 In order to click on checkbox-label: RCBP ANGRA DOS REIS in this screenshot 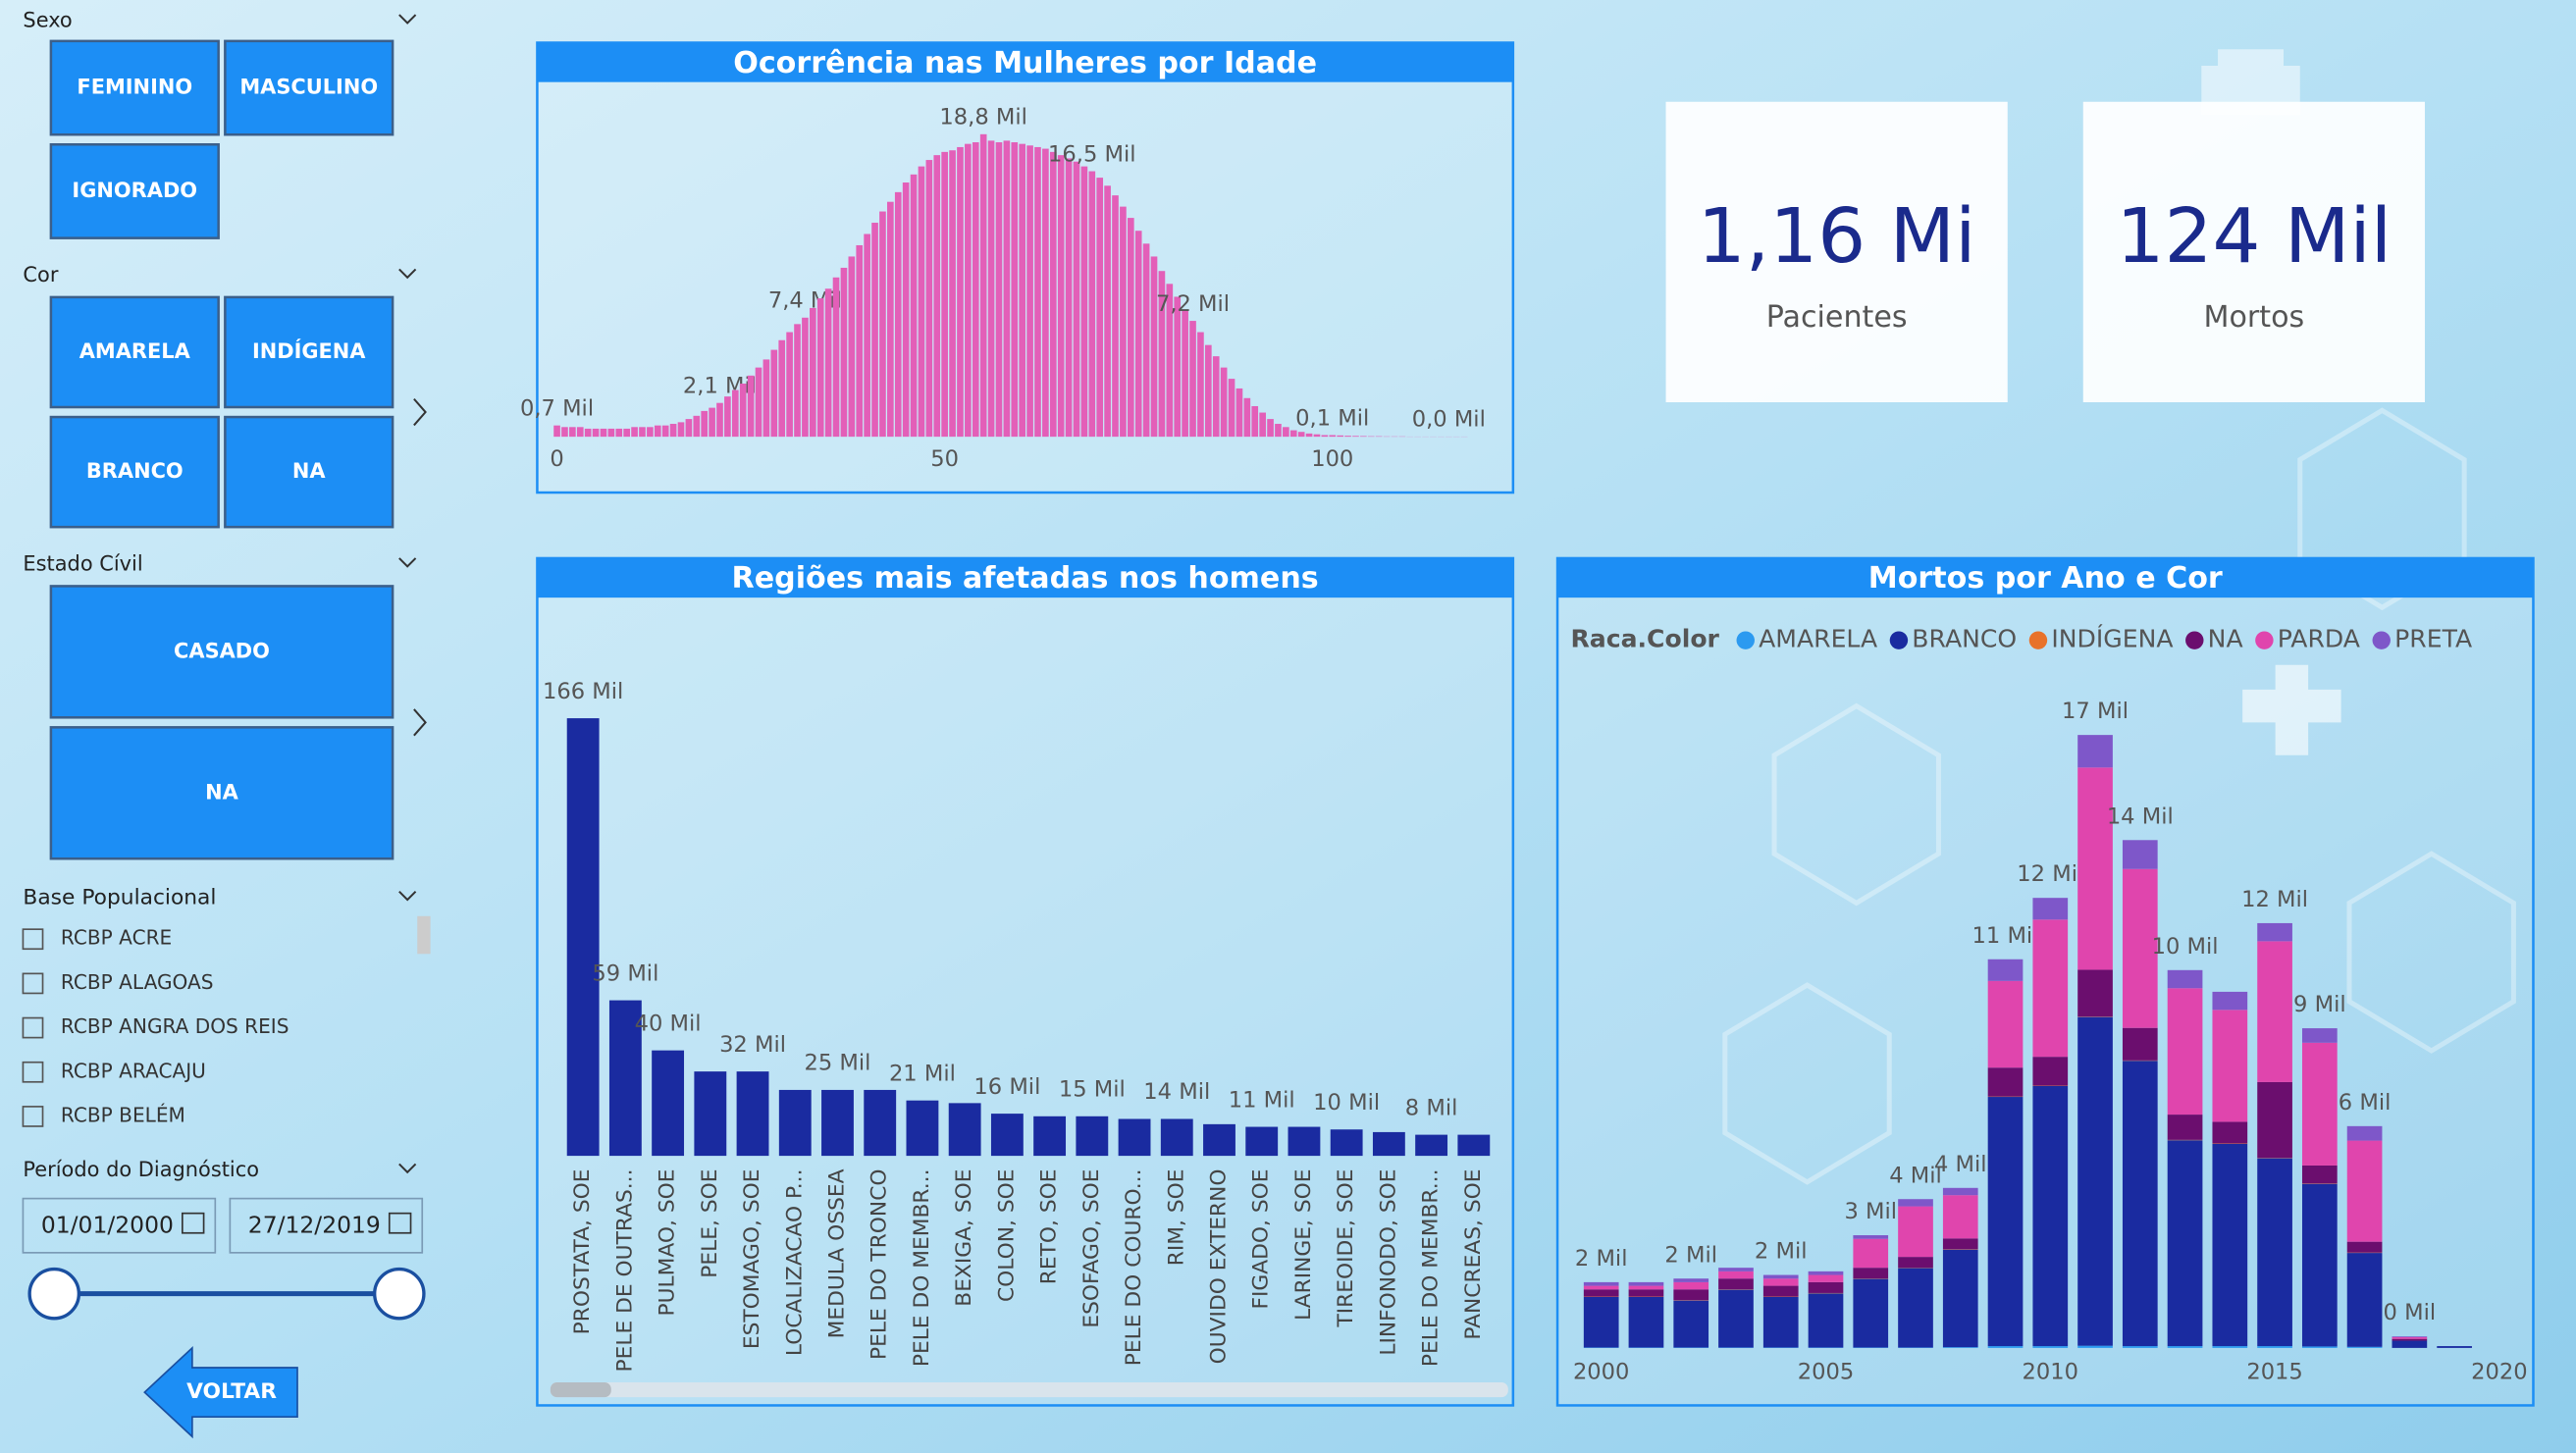, I will do `click(175, 1026)`.